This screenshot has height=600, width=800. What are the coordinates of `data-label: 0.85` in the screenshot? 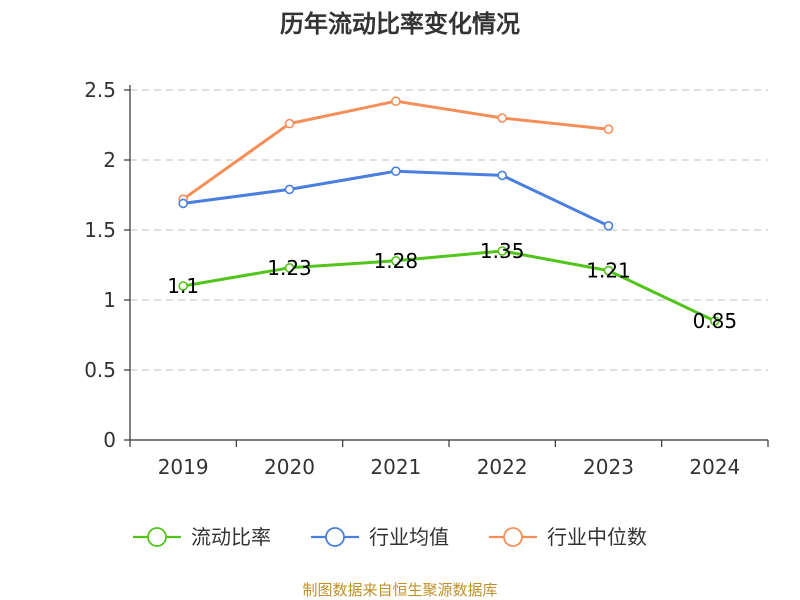 It's located at (715, 321).